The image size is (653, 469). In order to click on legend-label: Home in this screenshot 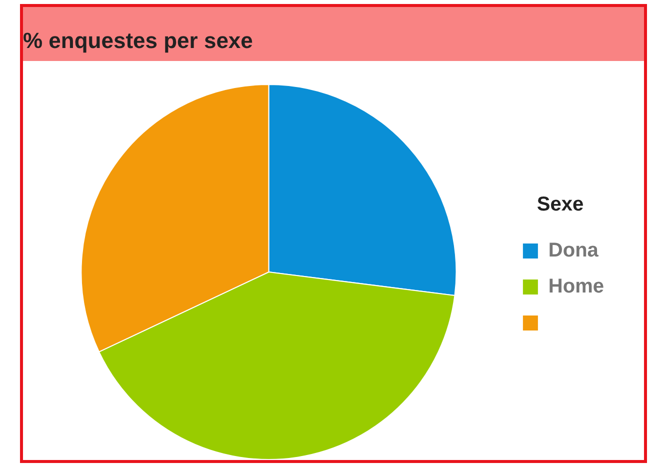, I will do `click(576, 287)`.